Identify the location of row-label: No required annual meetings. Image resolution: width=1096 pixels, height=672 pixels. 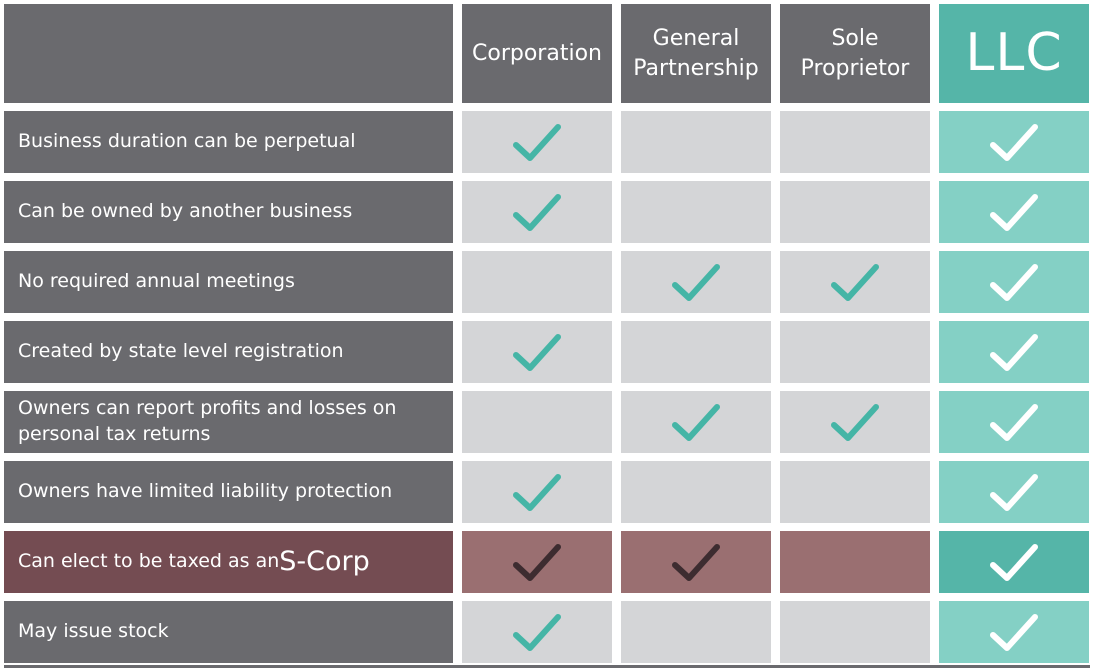
(228, 282).